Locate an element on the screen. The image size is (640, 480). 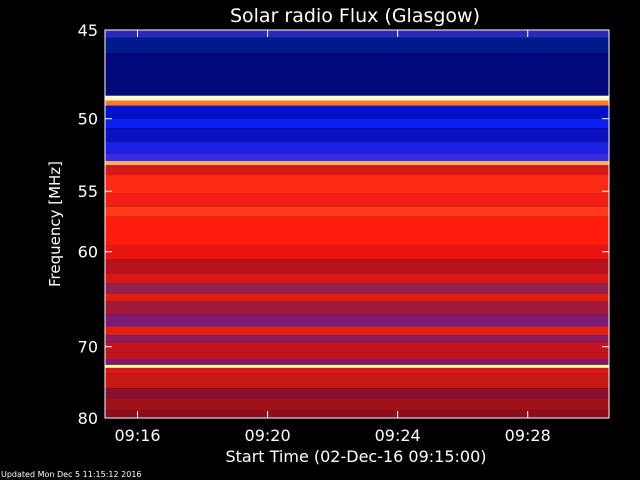
y-axis-label: Frequency [MHz] is located at coordinates (55, 224).